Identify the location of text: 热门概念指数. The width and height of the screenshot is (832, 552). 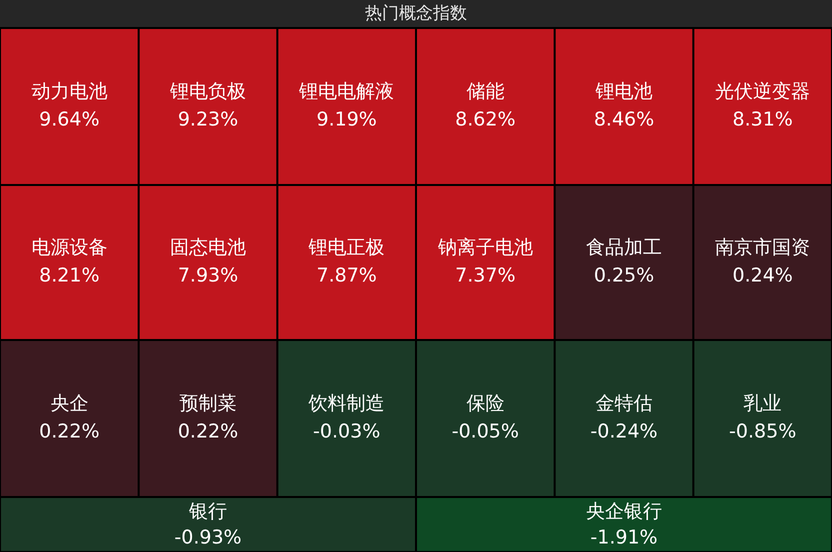
(416, 13).